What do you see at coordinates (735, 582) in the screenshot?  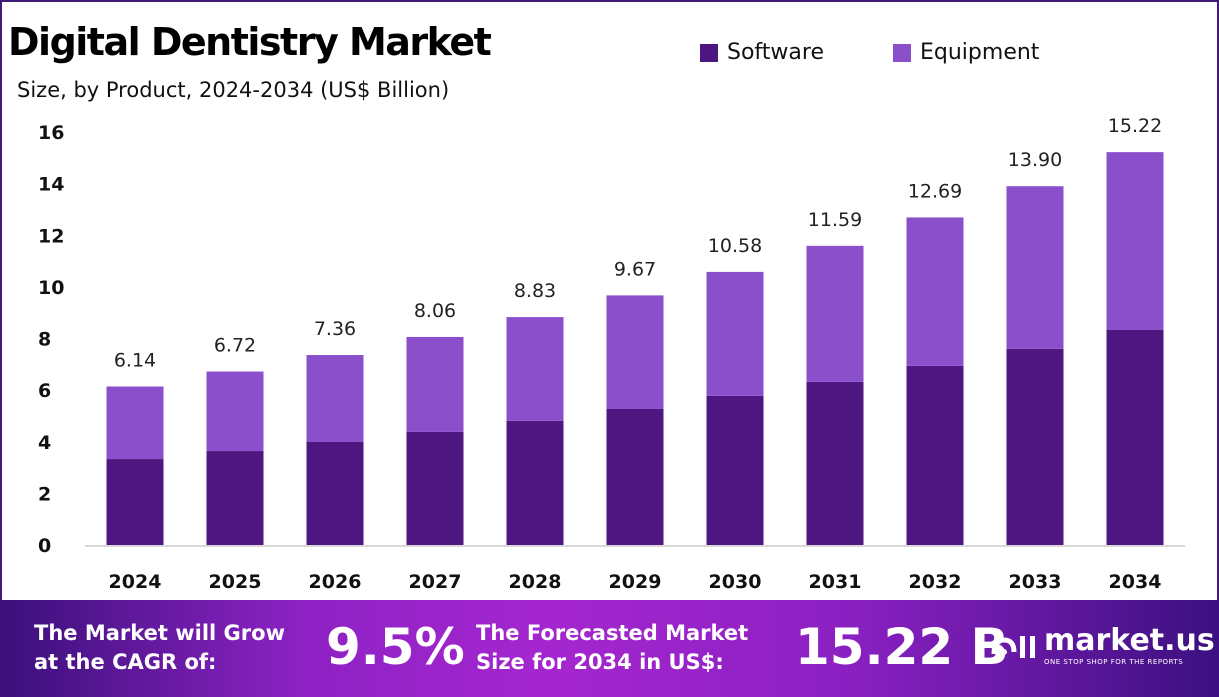 I see `x-tick-label: 2030` at bounding box center [735, 582].